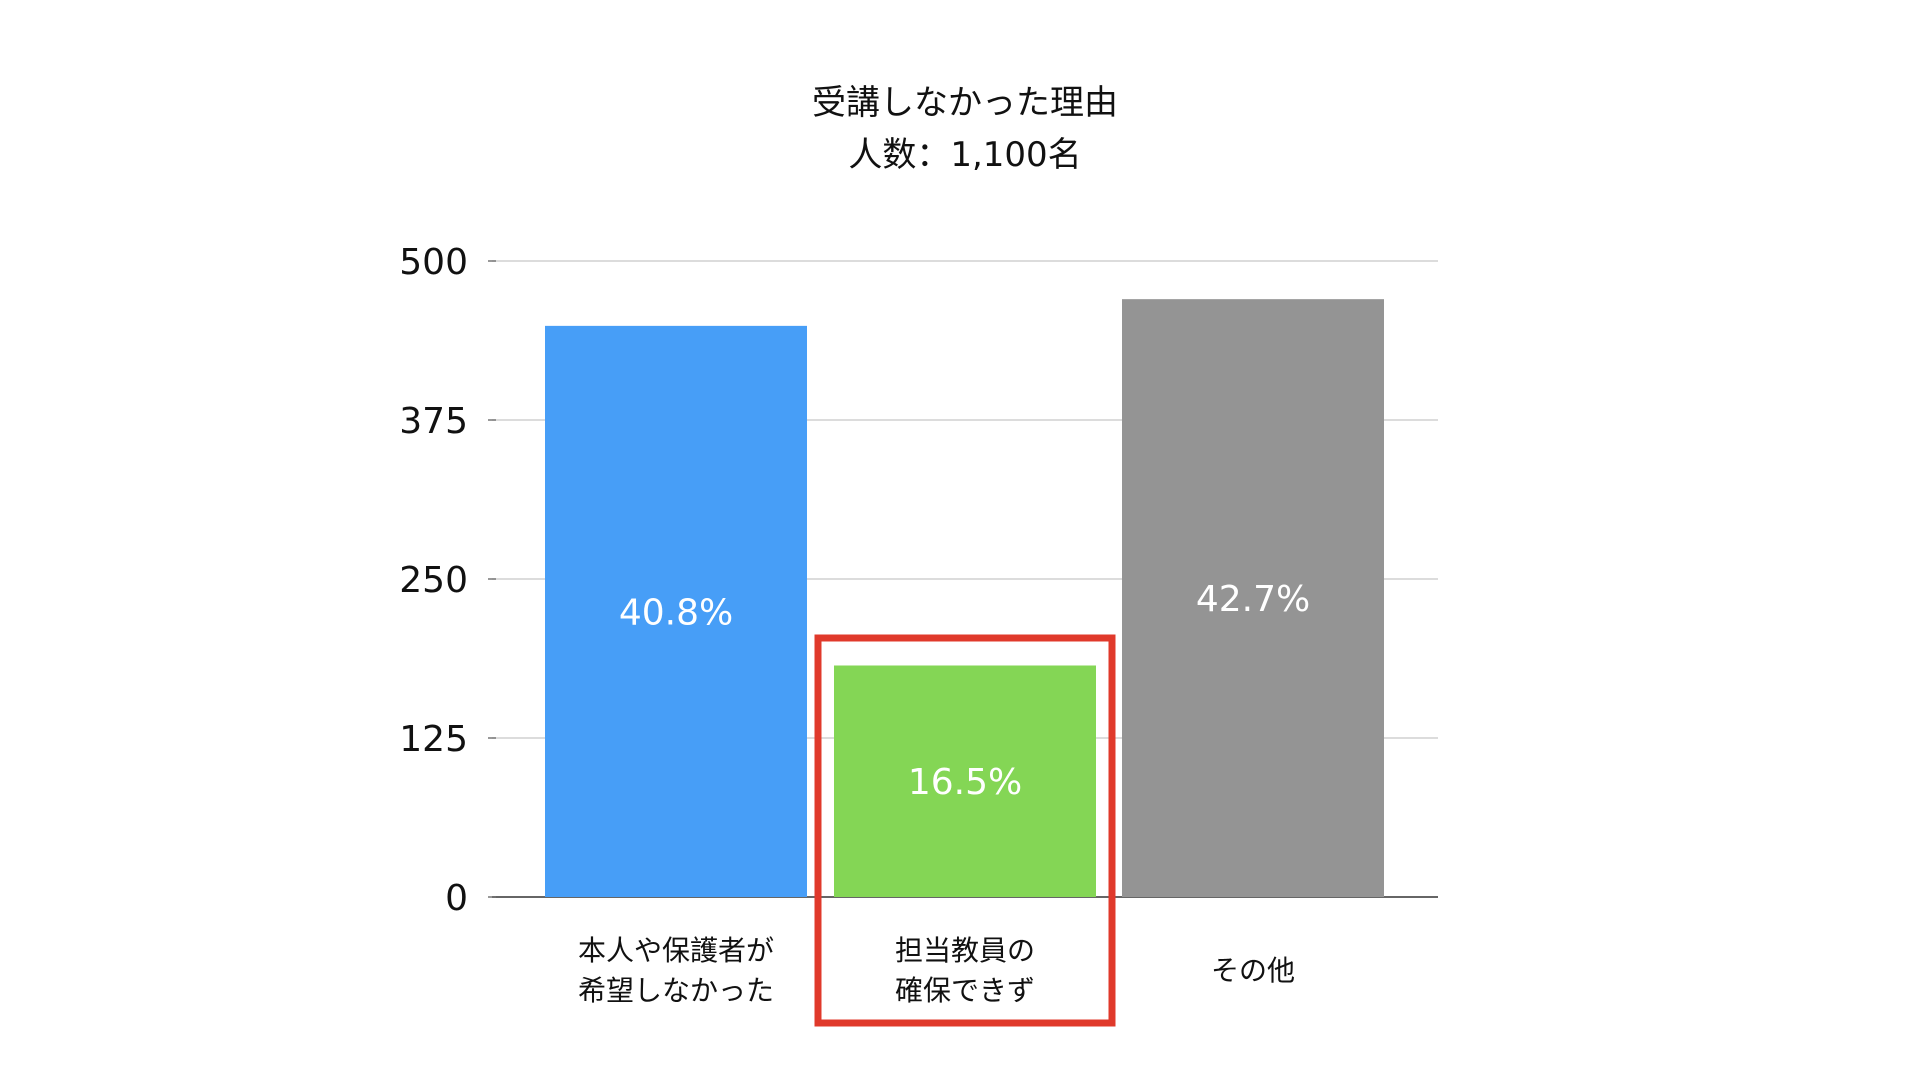 This screenshot has width=1920, height=1080. I want to click on x-category-label: 担当教員の, so click(965, 950).